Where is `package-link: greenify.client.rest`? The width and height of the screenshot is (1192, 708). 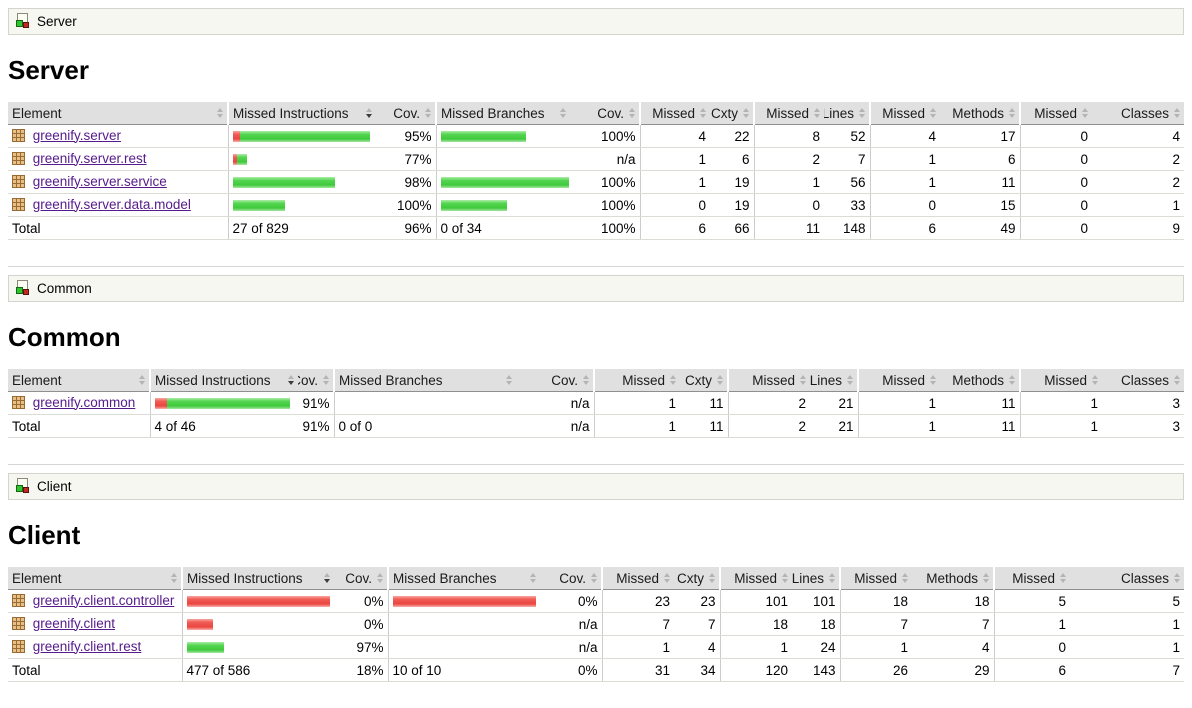 package-link: greenify.client.rest is located at coordinates (87, 646).